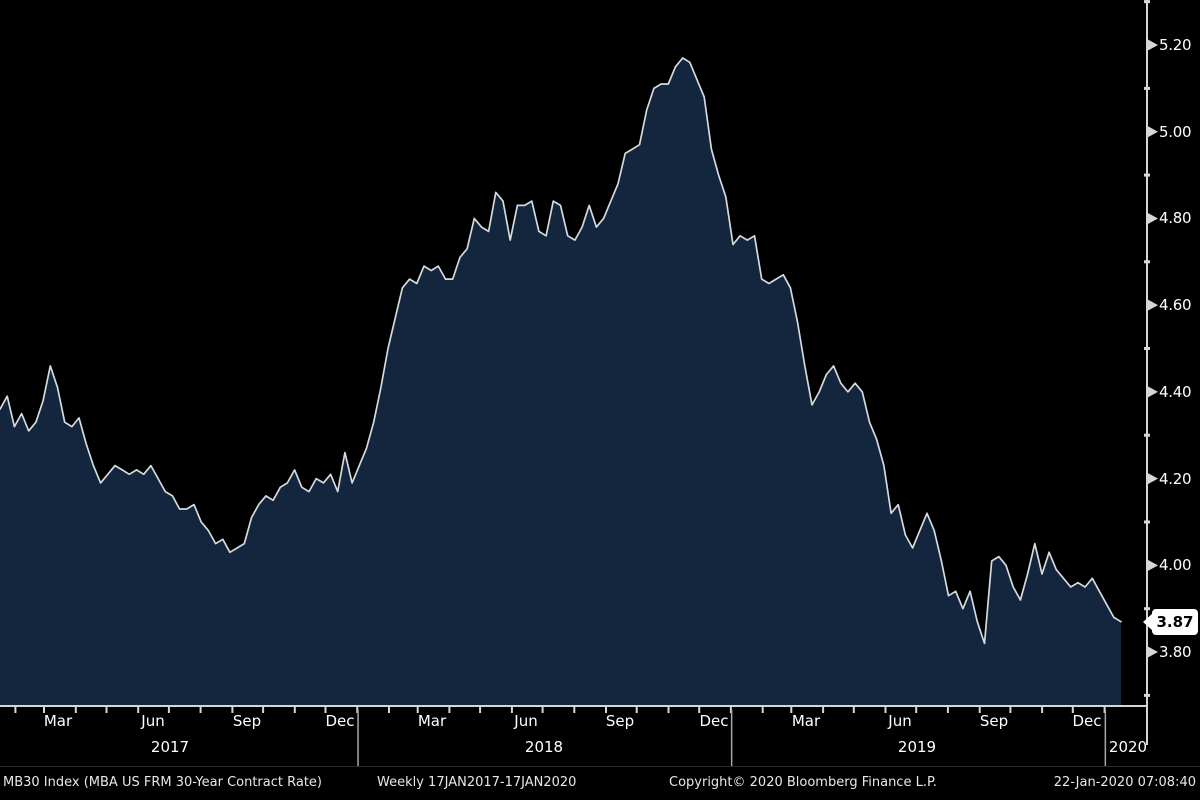 This screenshot has height=800, width=1200. What do you see at coordinates (1175, 132) in the screenshot?
I see `y-axis-tick-label: 5.00` at bounding box center [1175, 132].